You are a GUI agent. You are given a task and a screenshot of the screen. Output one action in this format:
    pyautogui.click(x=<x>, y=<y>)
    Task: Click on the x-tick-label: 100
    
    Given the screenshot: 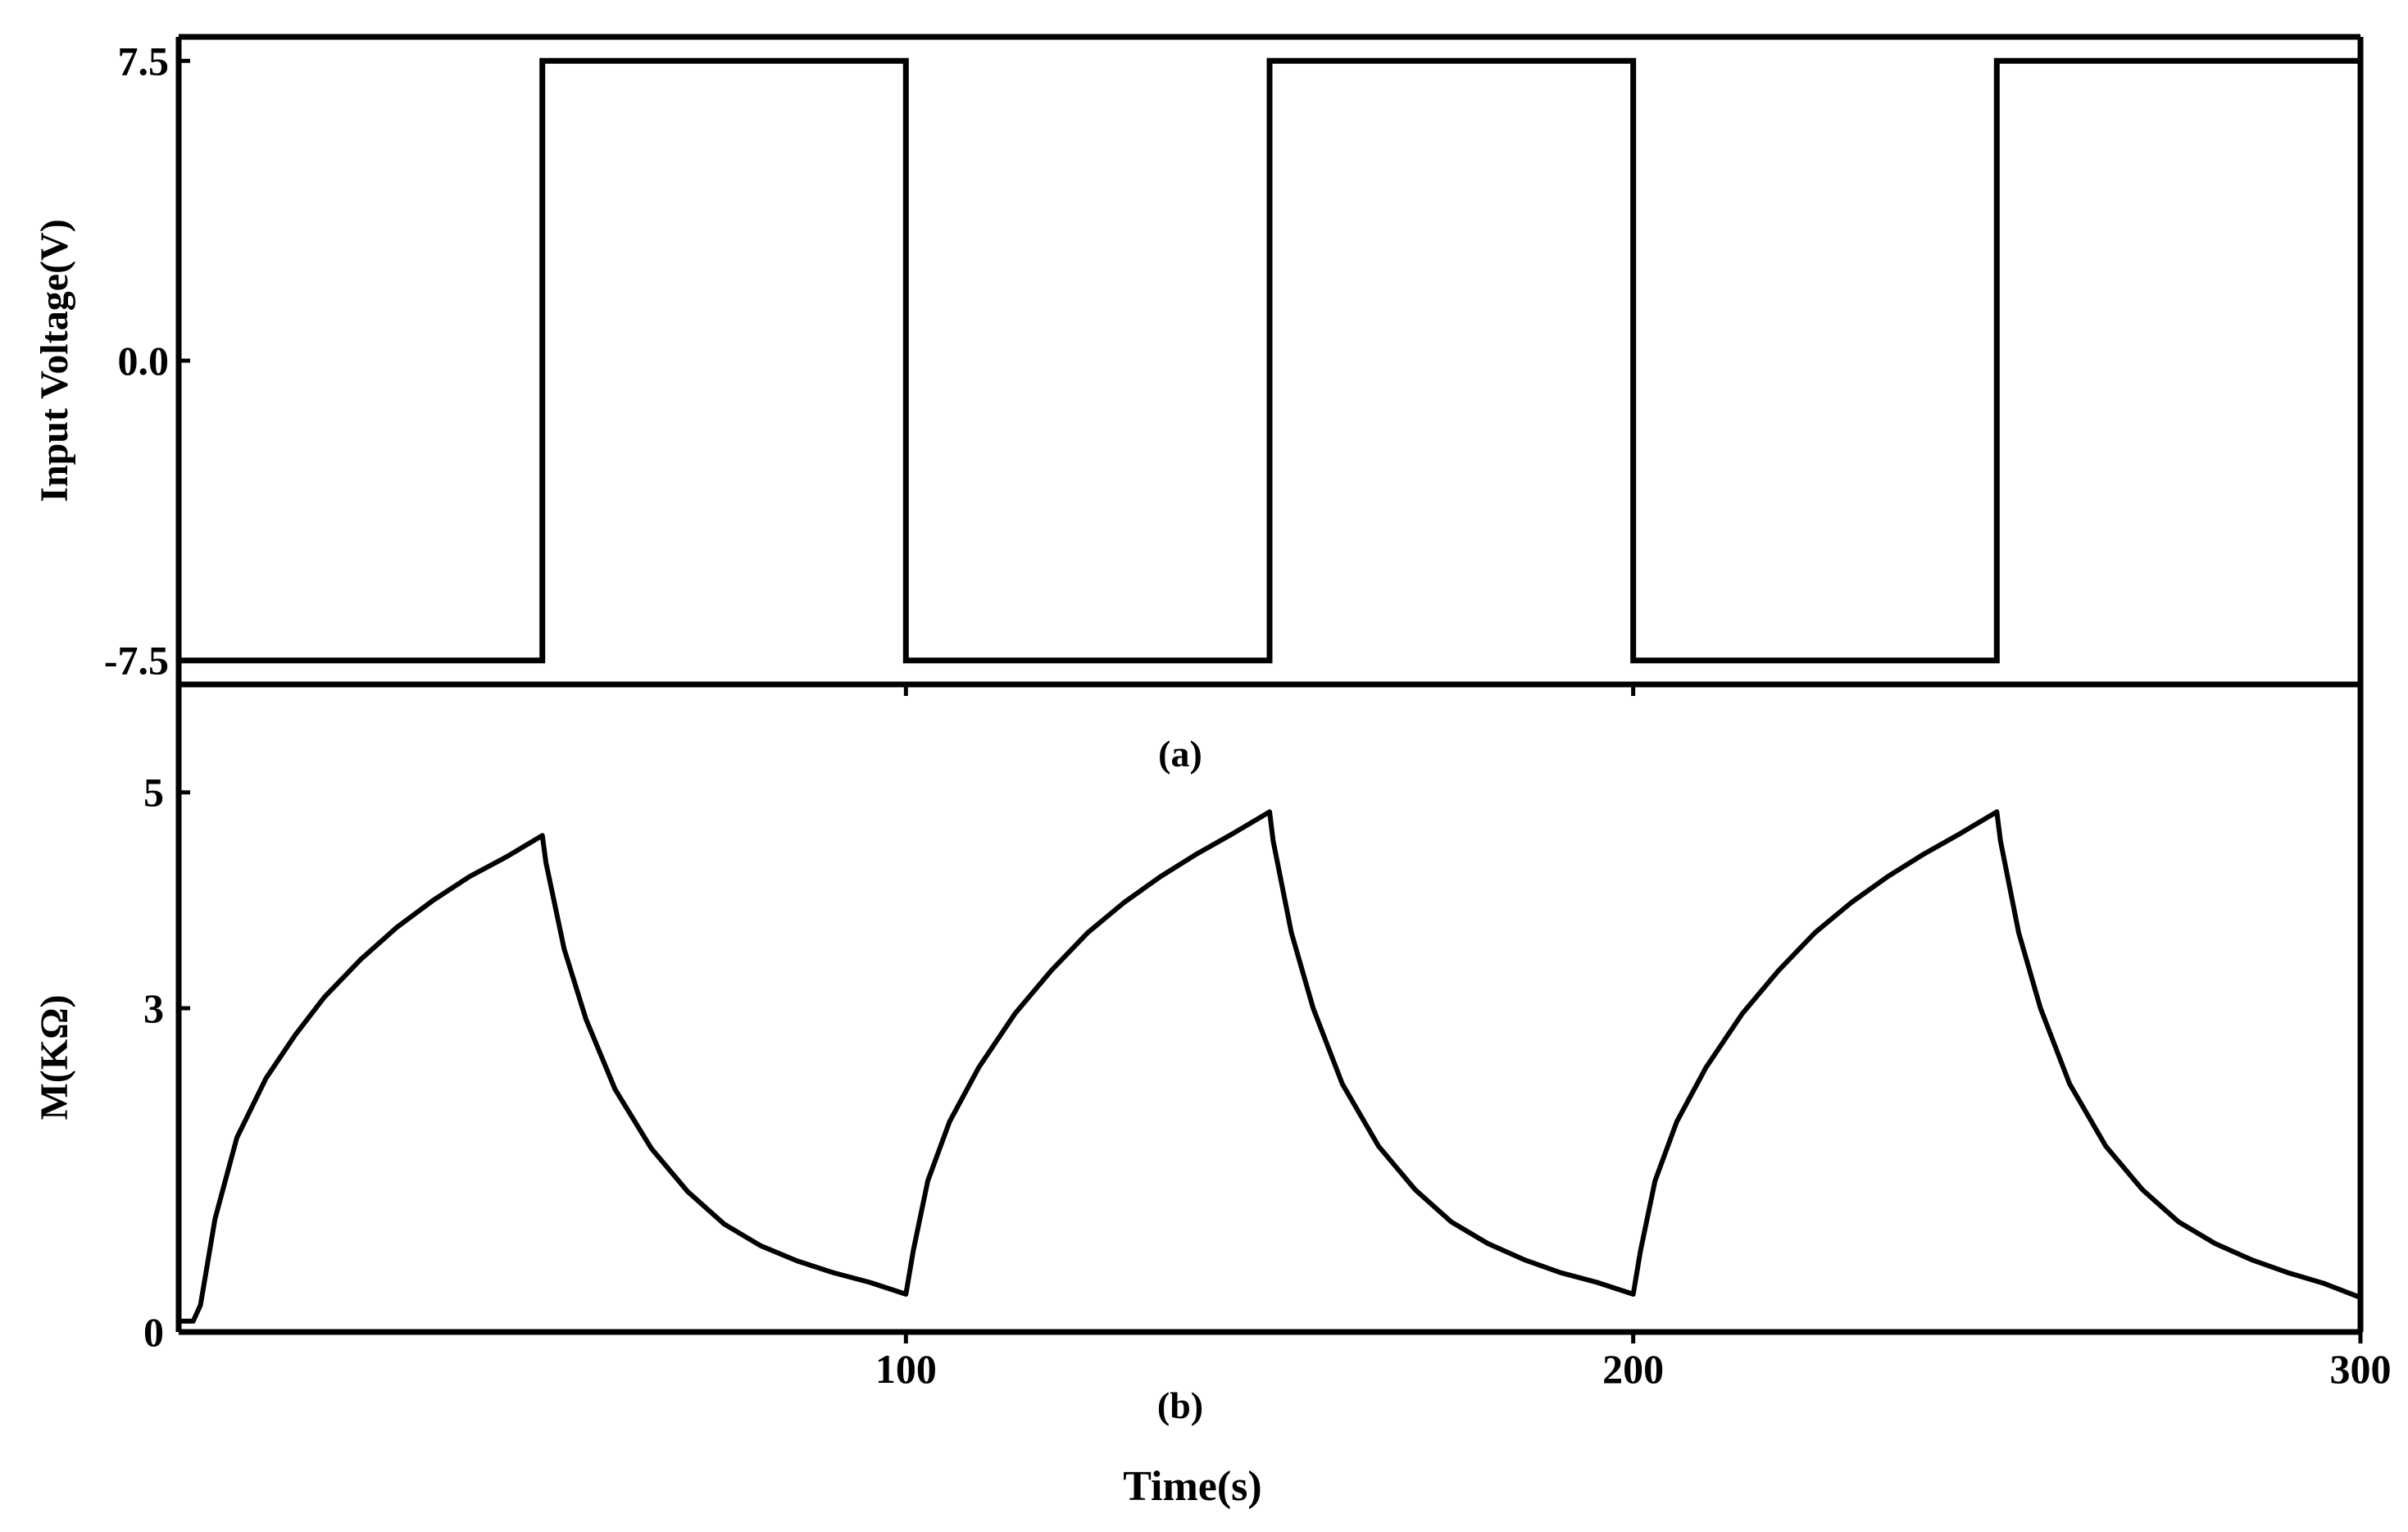 What is the action you would take?
    pyautogui.click(x=906, y=1369)
    